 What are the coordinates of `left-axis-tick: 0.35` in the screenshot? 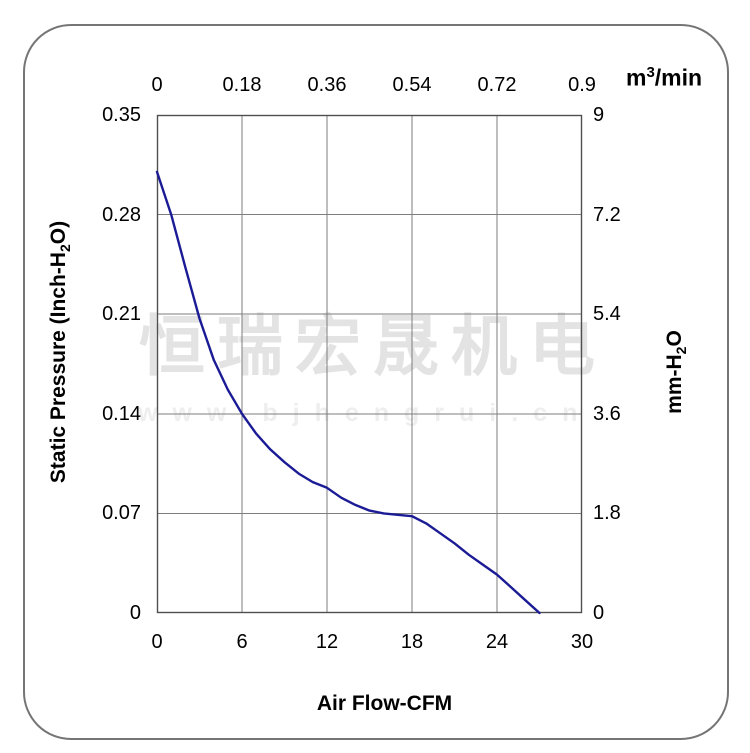 It's located at (121, 115).